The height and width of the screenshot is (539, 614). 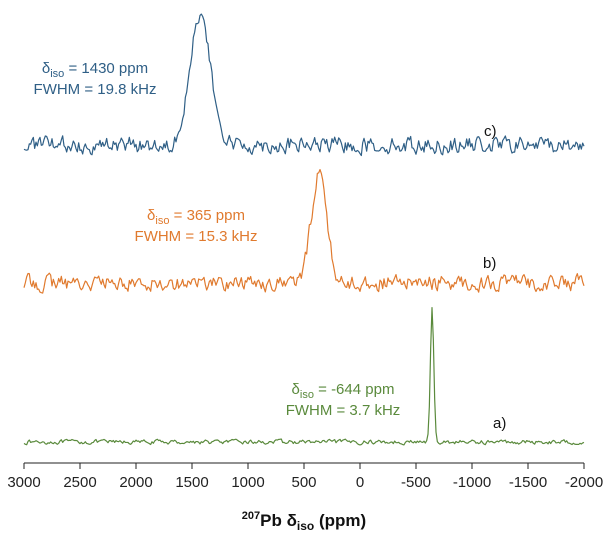 I want to click on fwhm-annotation-b: FWHM = 15.3 kHz, so click(x=196, y=236).